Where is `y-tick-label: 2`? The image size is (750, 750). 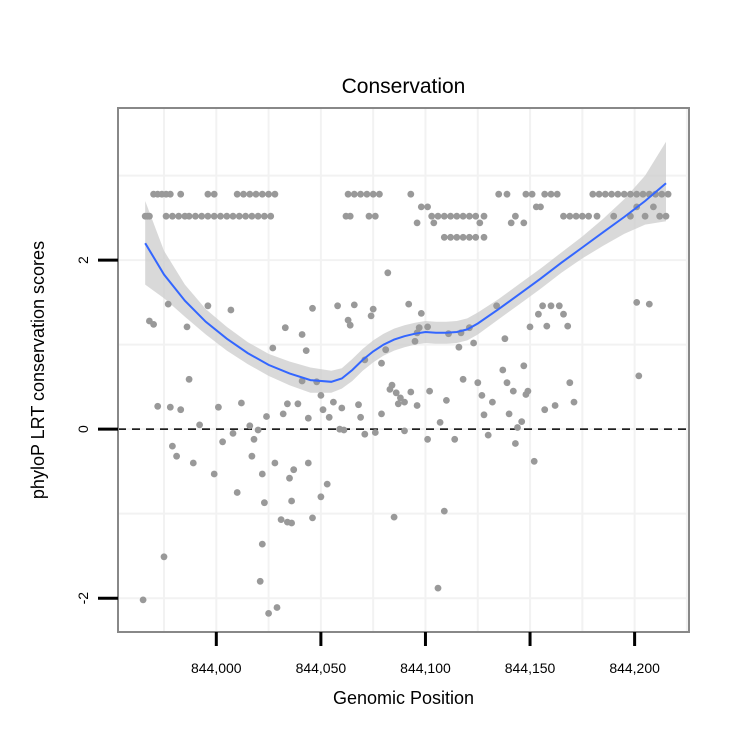 y-tick-label: 2 is located at coordinates (83, 260).